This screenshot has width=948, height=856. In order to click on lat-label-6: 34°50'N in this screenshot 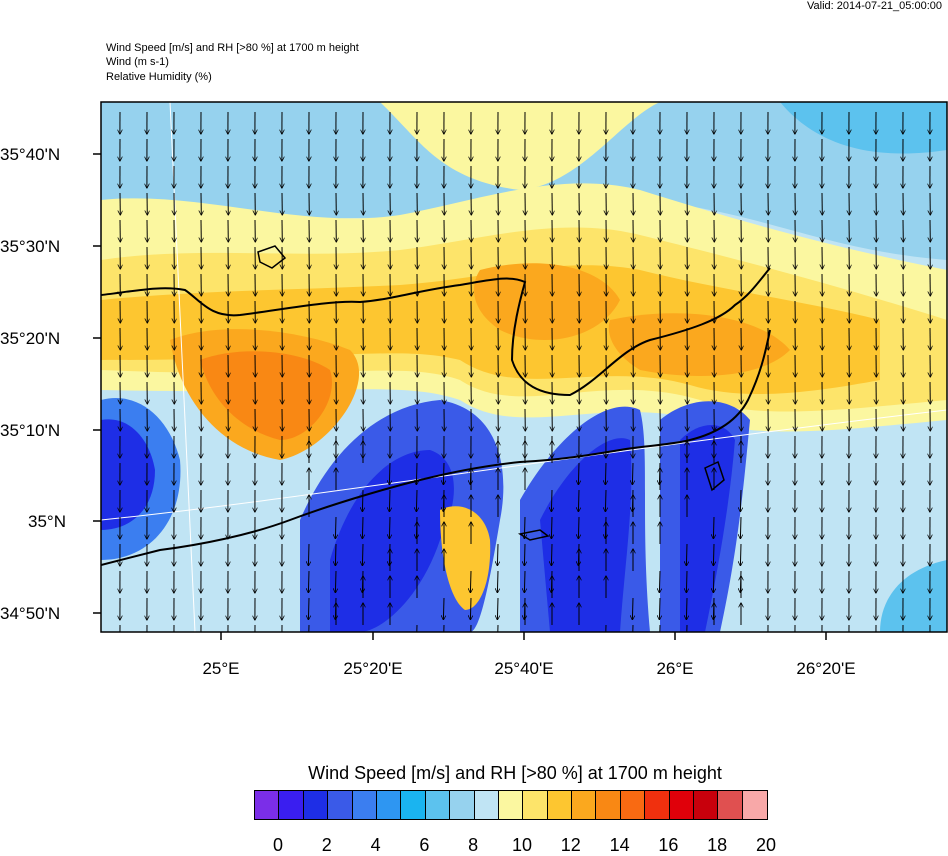, I will do `click(30, 613)`.